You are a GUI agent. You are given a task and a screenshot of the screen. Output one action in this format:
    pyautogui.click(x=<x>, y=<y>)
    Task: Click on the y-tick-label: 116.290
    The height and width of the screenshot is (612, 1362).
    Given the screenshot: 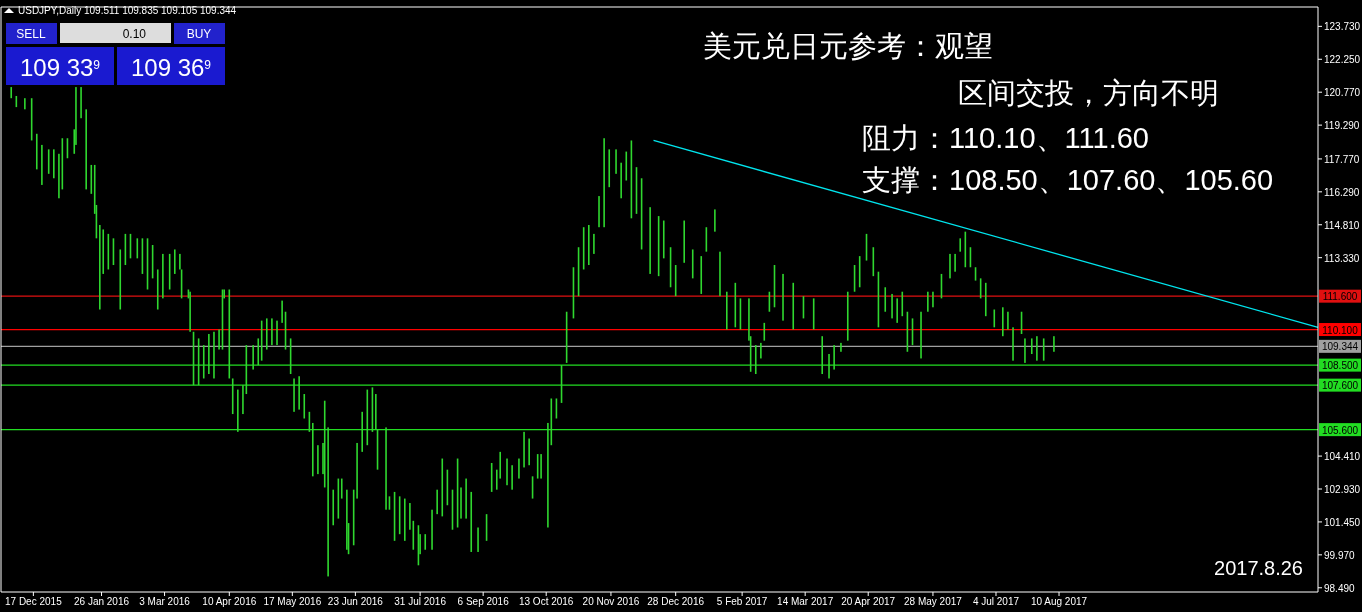 What is the action you would take?
    pyautogui.click(x=1342, y=192)
    